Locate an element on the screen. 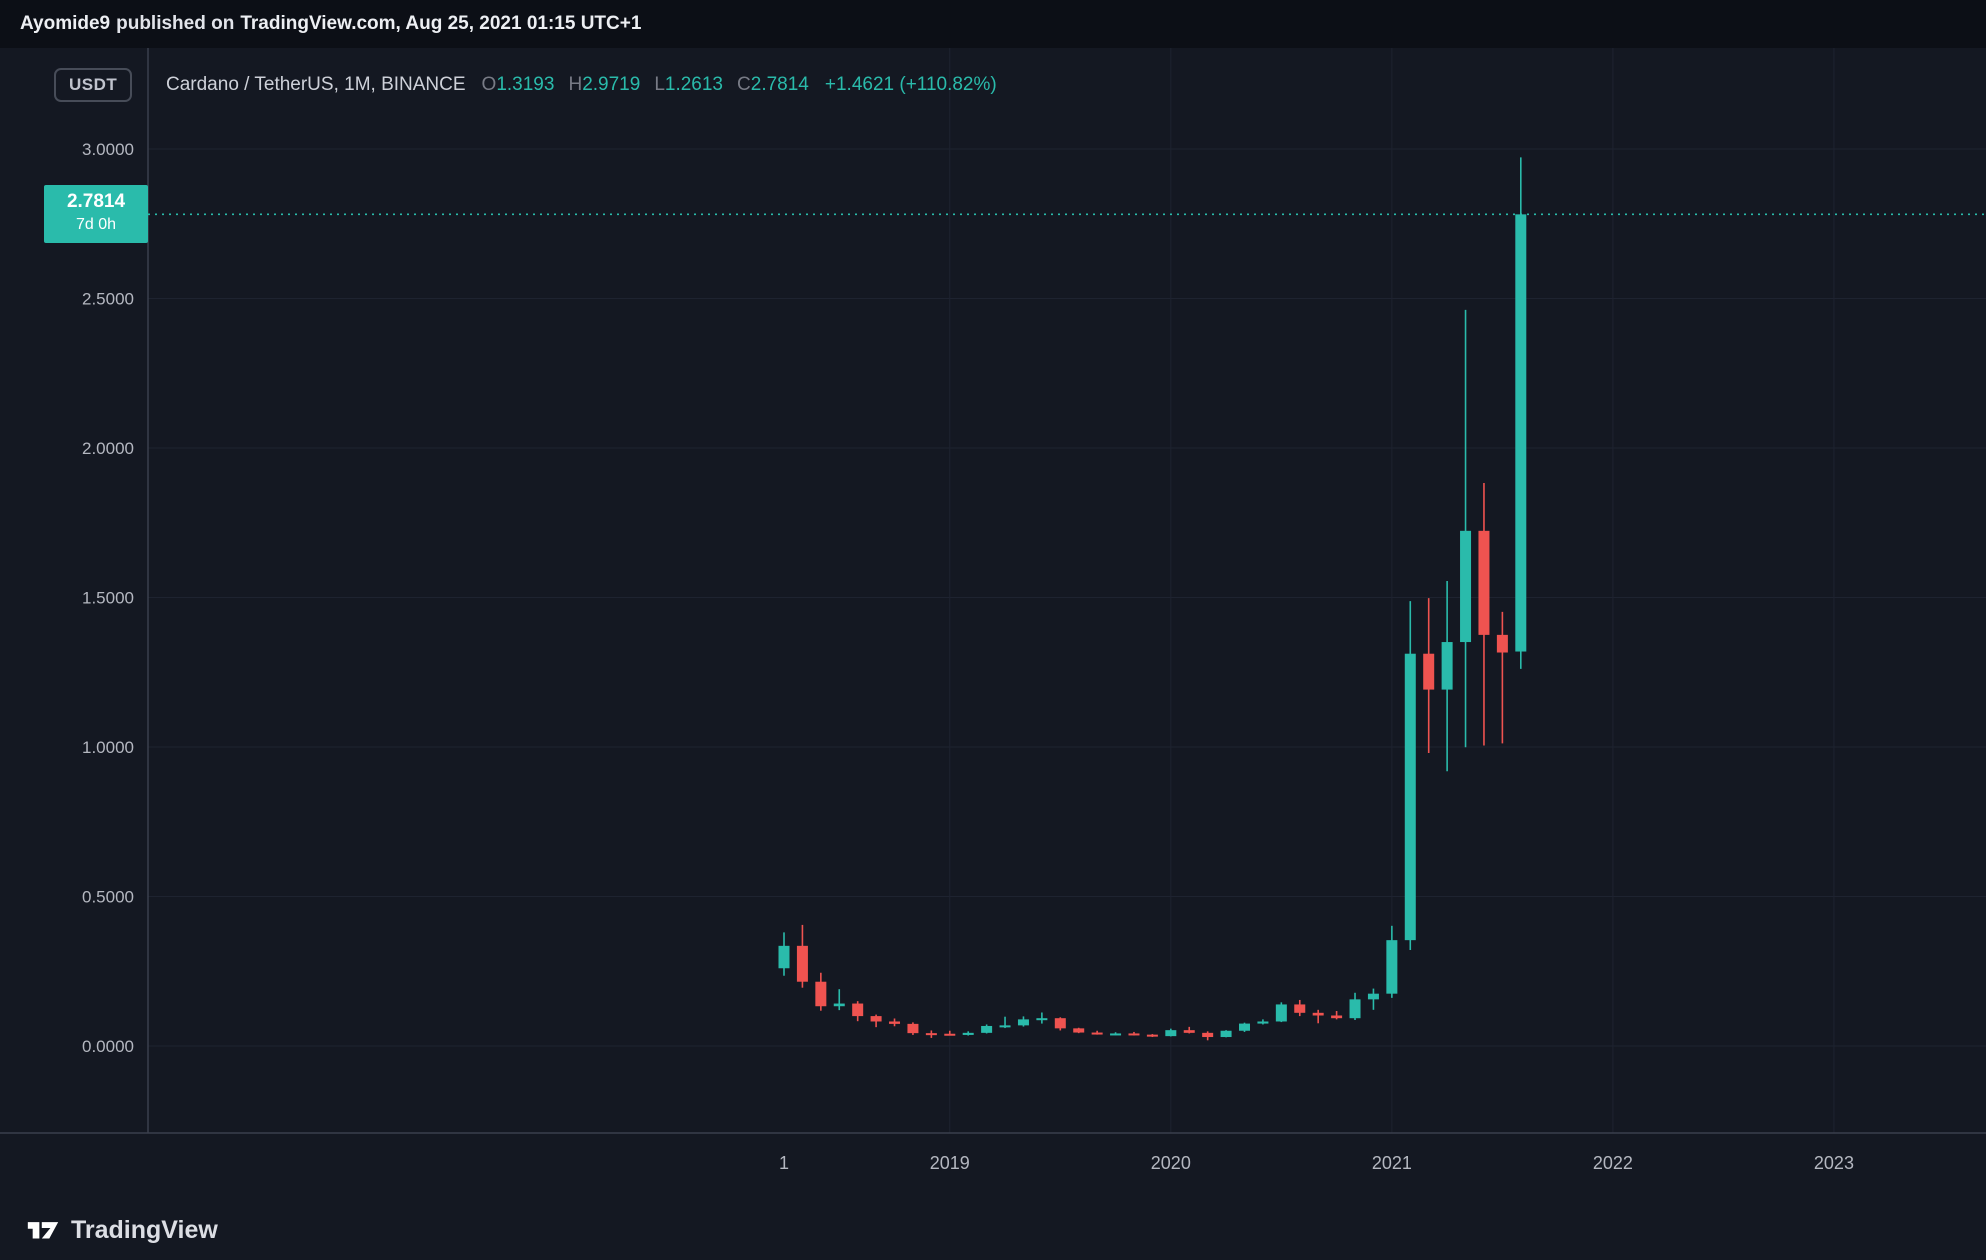 The image size is (1986, 1260). time-axis-label: 2020 is located at coordinates (1171, 1163).